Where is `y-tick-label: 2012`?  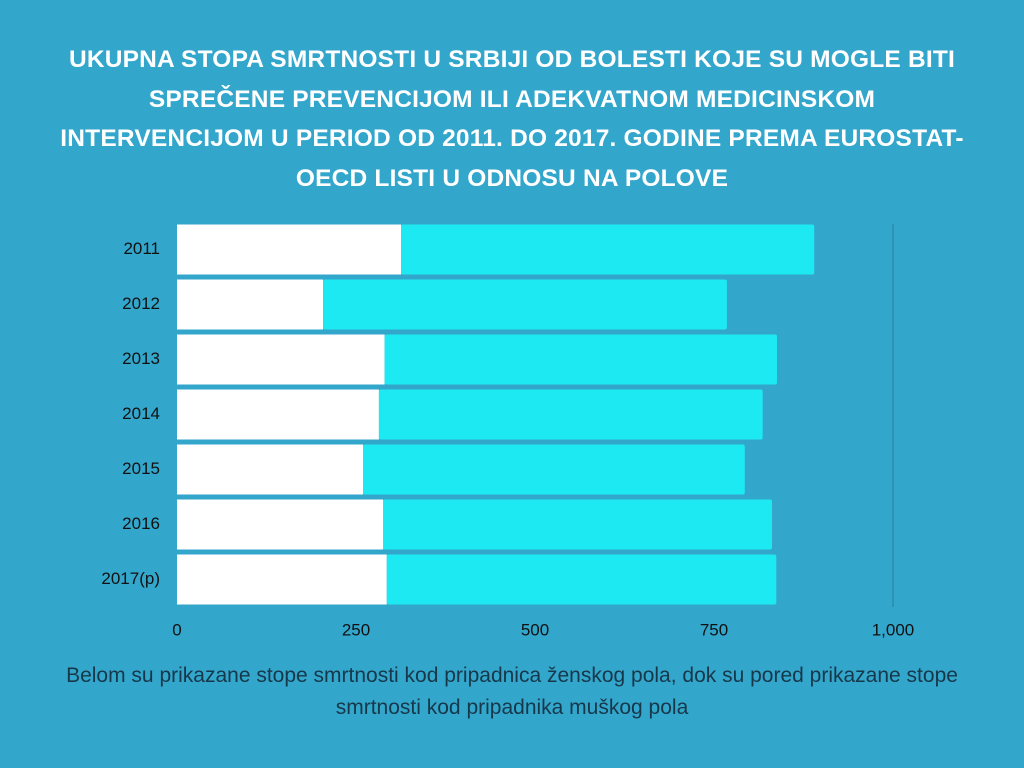 y-tick-label: 2012 is located at coordinates (141, 303).